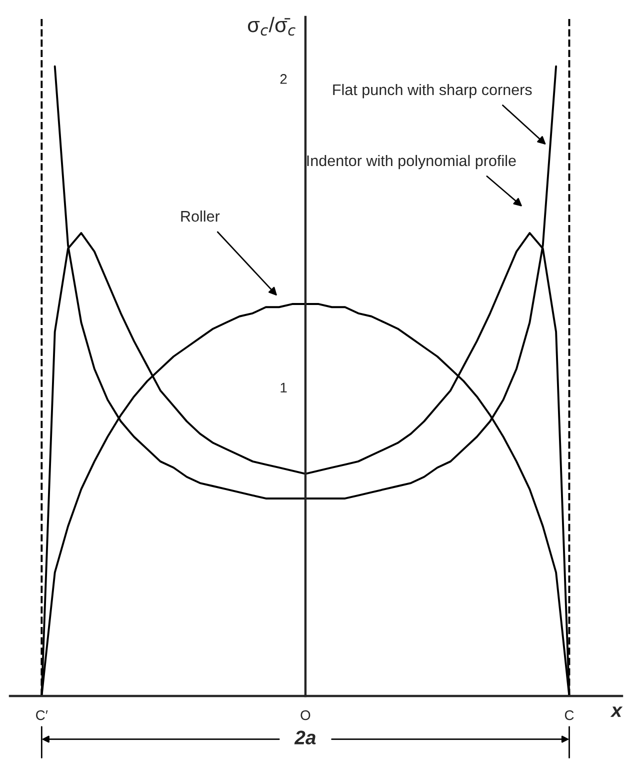 Image resolution: width=639 pixels, height=772 pixels. I want to click on x-axis-title: x, so click(616, 711).